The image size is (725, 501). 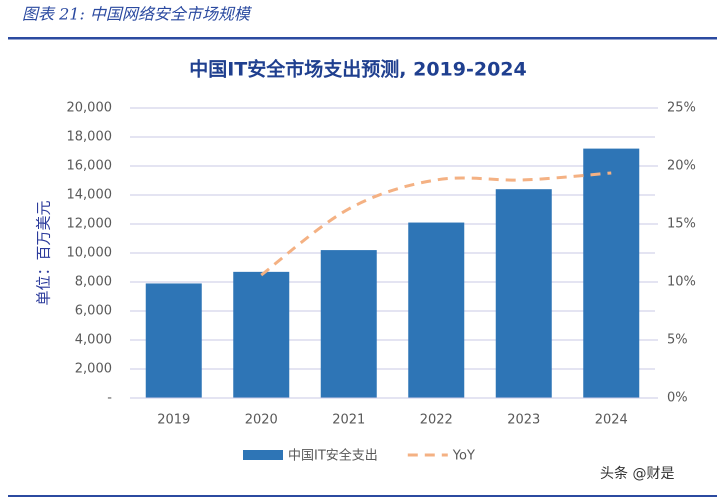 I want to click on x-tick-label: 2024, so click(x=611, y=420).